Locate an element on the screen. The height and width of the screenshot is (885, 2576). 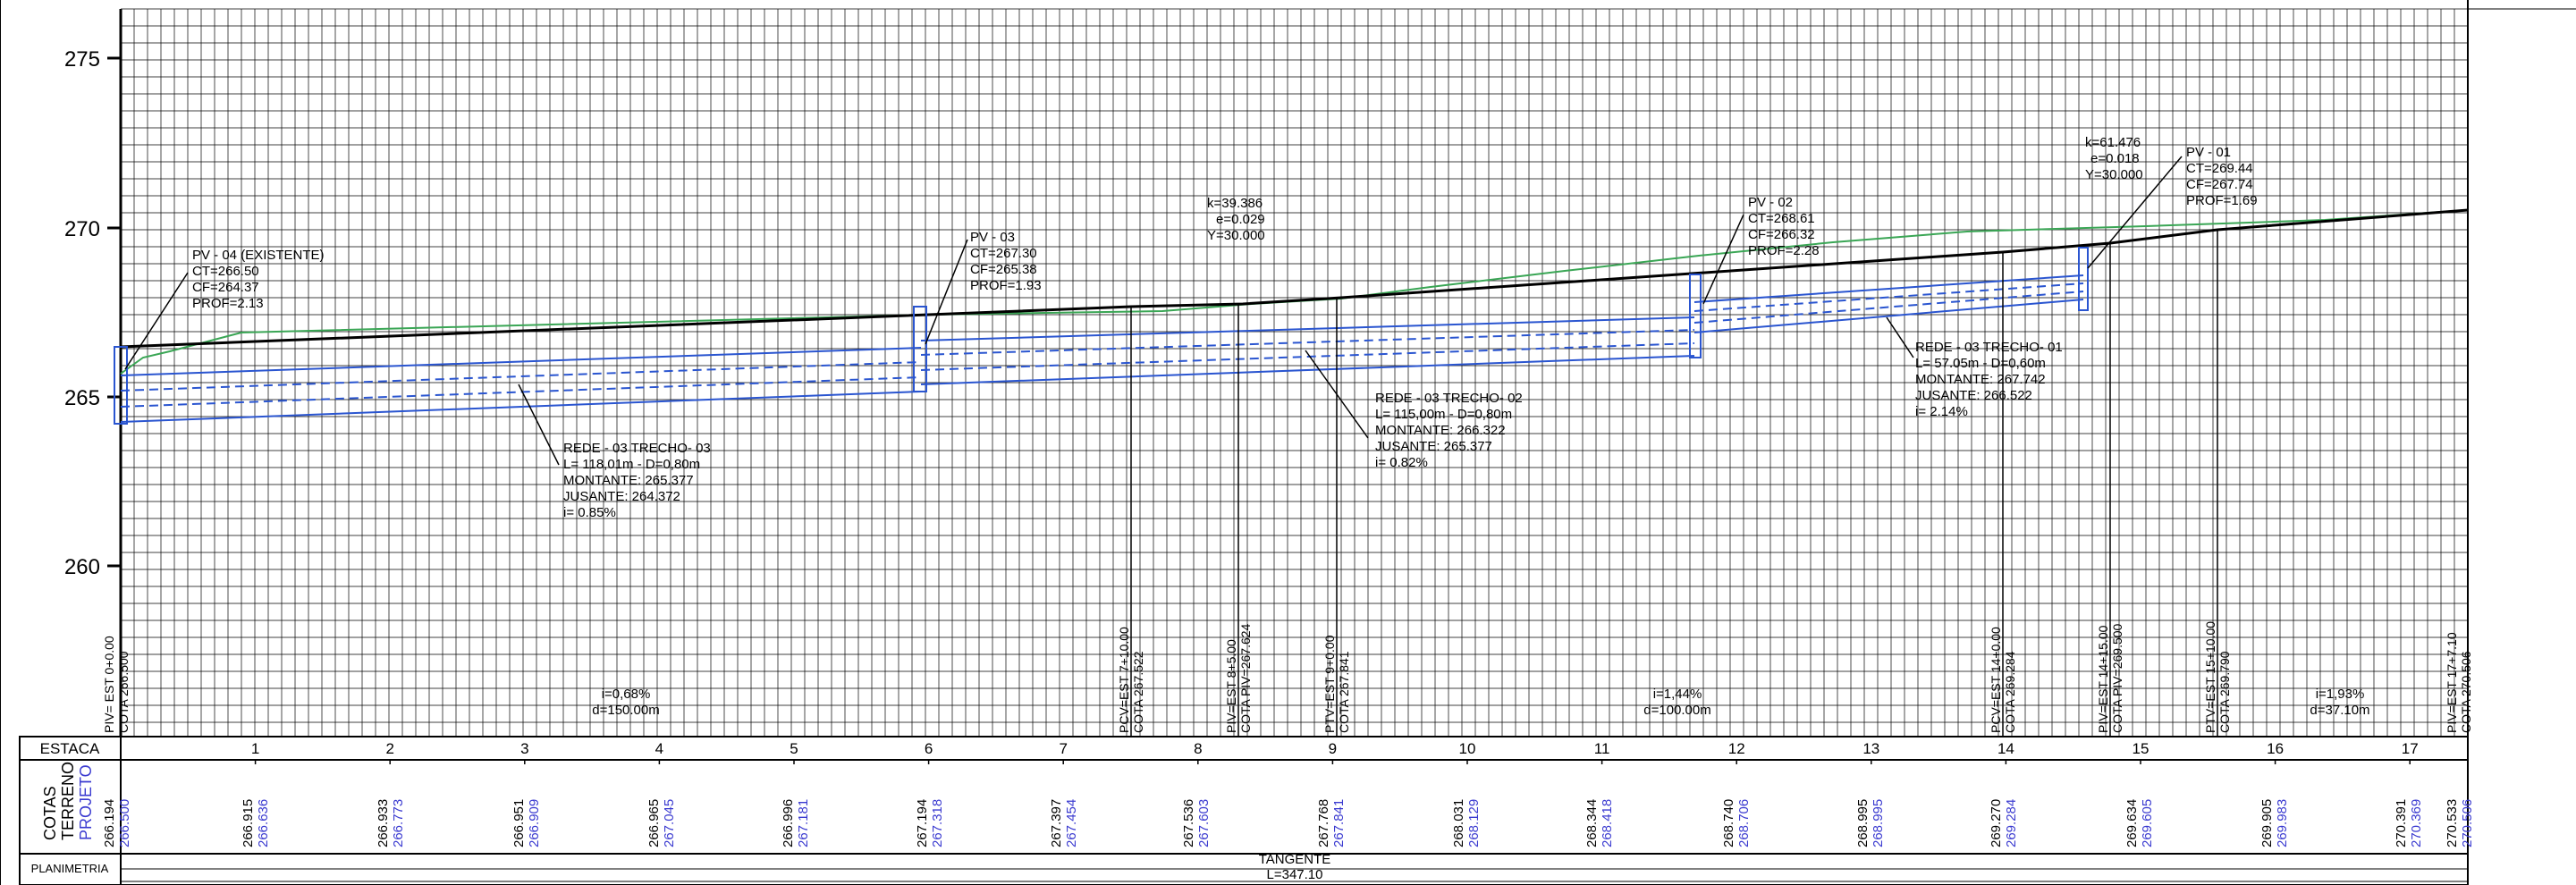
grade-1-d: d=150.00m is located at coordinates (625, 710).